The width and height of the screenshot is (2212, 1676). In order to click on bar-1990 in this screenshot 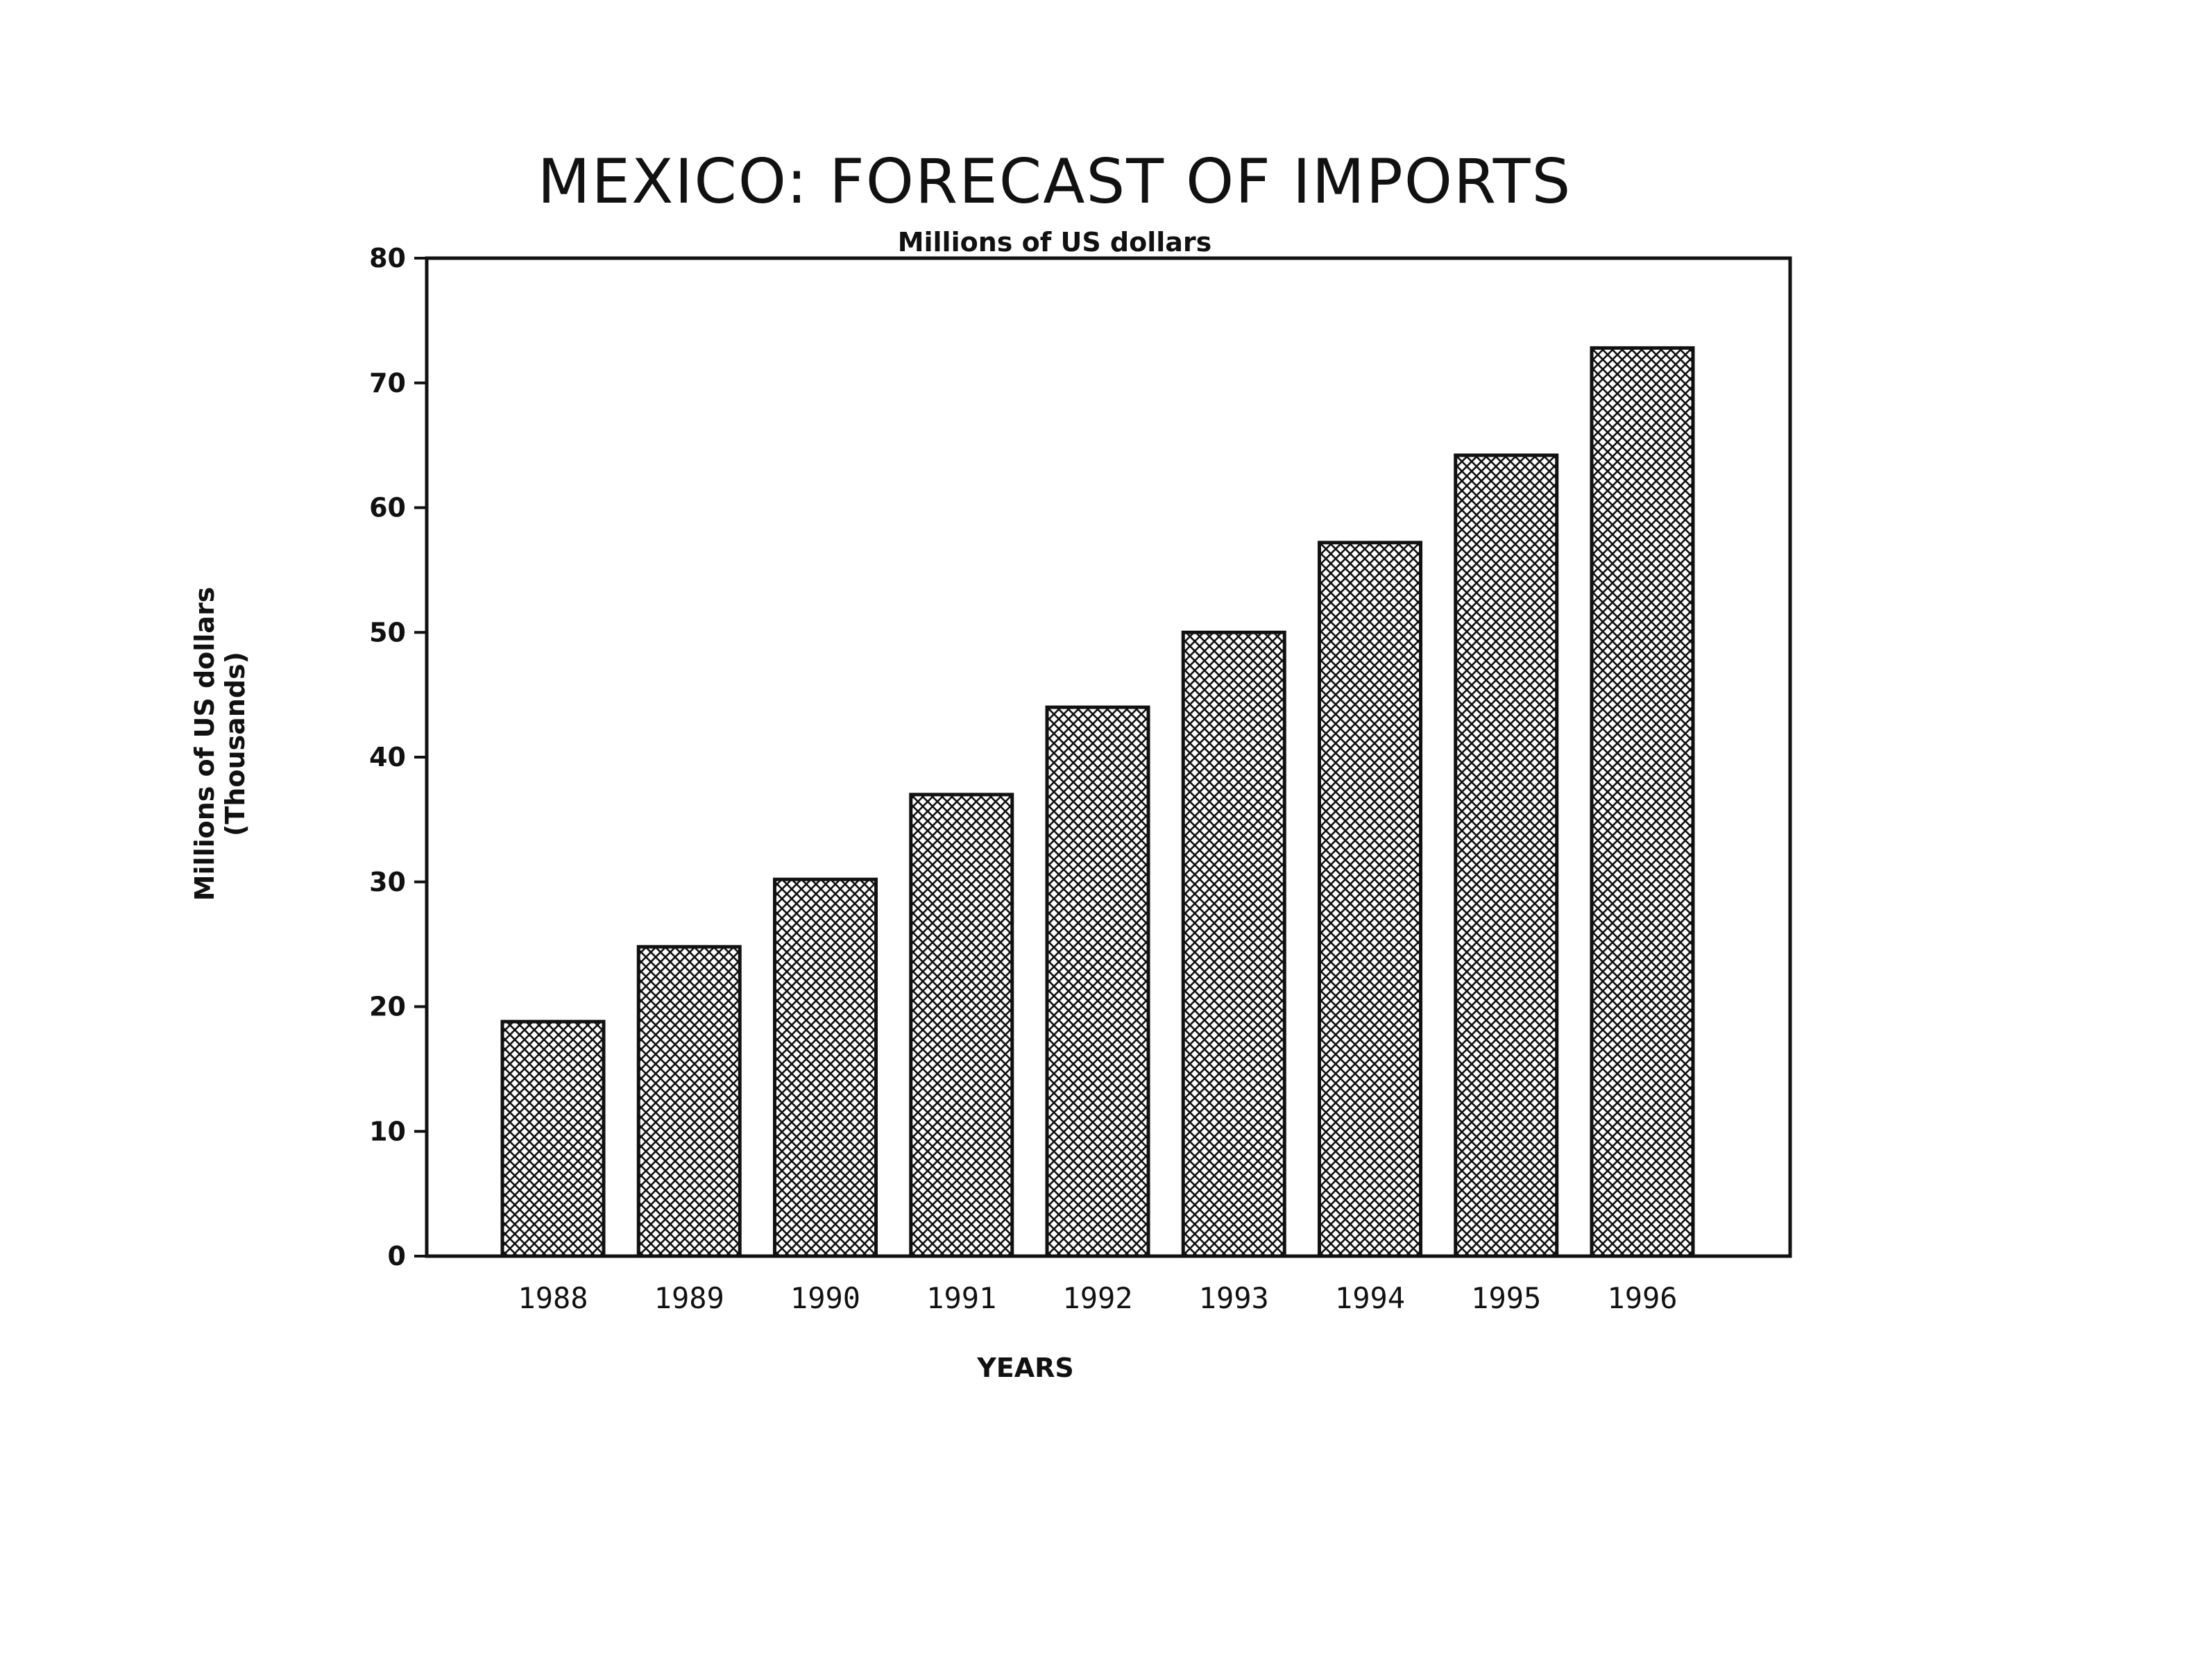, I will do `click(825, 1067)`.